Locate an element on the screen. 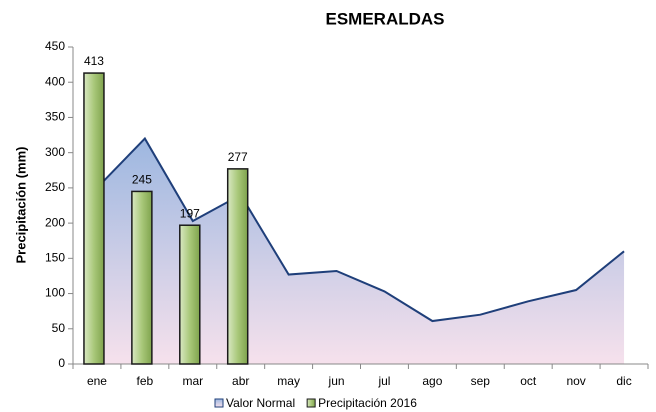 This screenshot has width=656, height=412. legend-label: Valor Normal is located at coordinates (260, 403).